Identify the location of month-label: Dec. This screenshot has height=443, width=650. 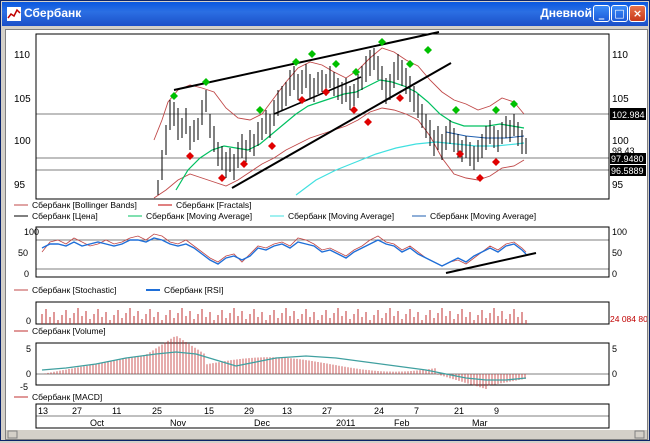
(262, 423).